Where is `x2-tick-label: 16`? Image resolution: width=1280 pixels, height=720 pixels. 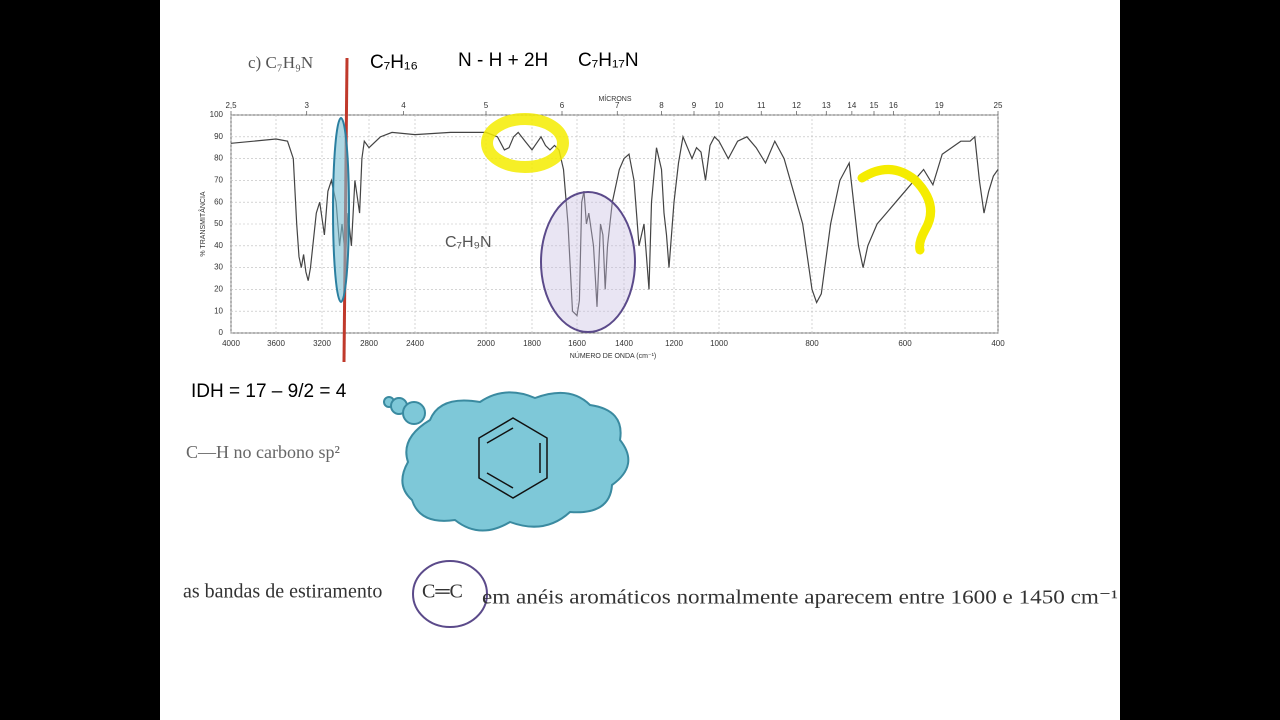 x2-tick-label: 16 is located at coordinates (893, 105).